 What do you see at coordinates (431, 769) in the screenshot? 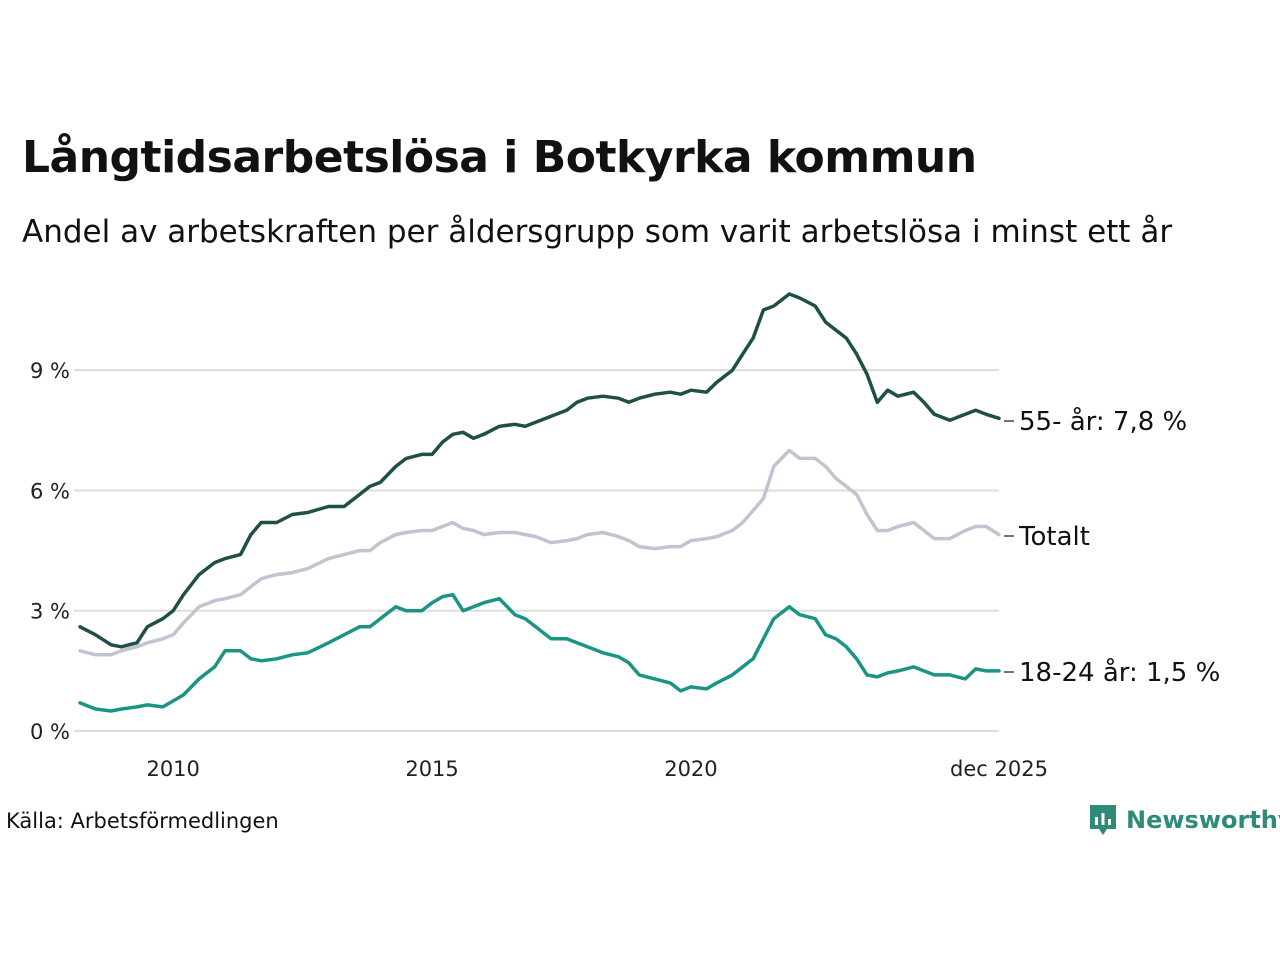
I see `x-tick-label: 2015` at bounding box center [431, 769].